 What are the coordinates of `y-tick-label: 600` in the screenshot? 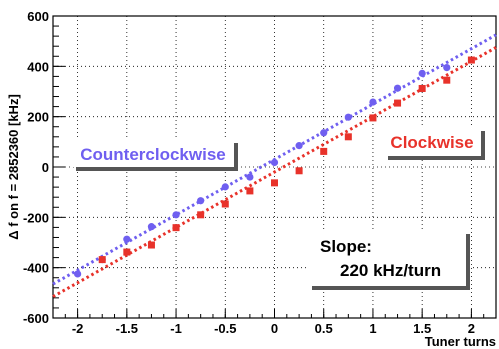 It's located at (38, 16).